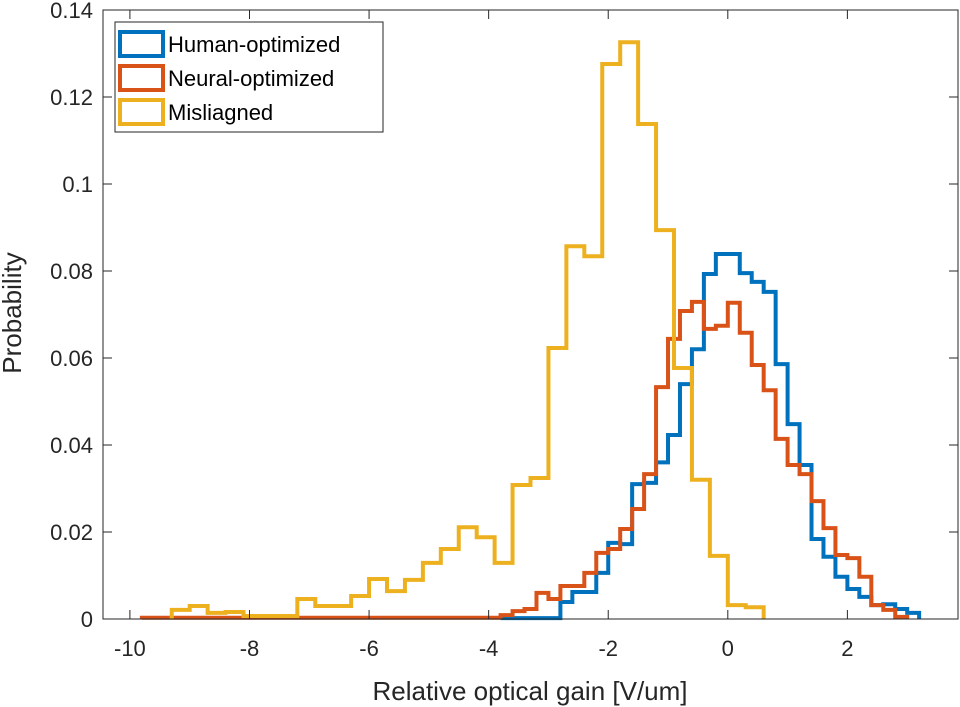 Image resolution: width=960 pixels, height=707 pixels. I want to click on legend-entry: Human-optimized, so click(229, 44).